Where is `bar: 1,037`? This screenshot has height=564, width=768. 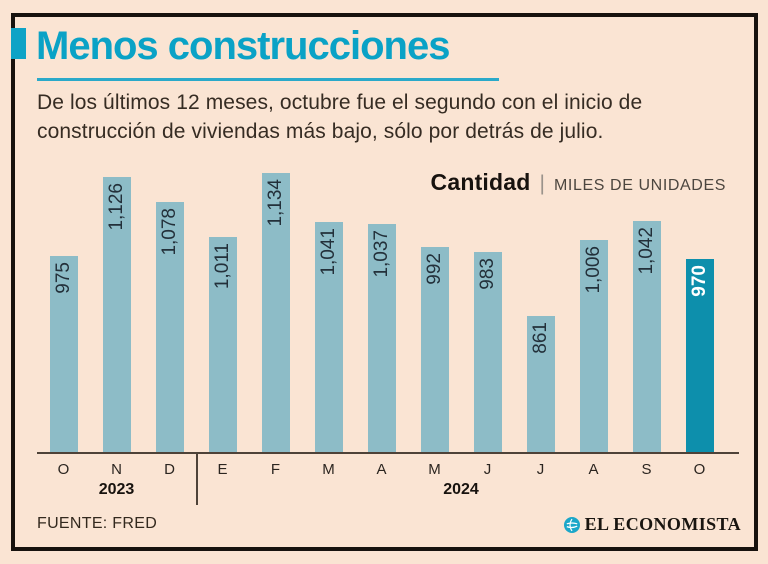 bar: 1,037 is located at coordinates (381, 338).